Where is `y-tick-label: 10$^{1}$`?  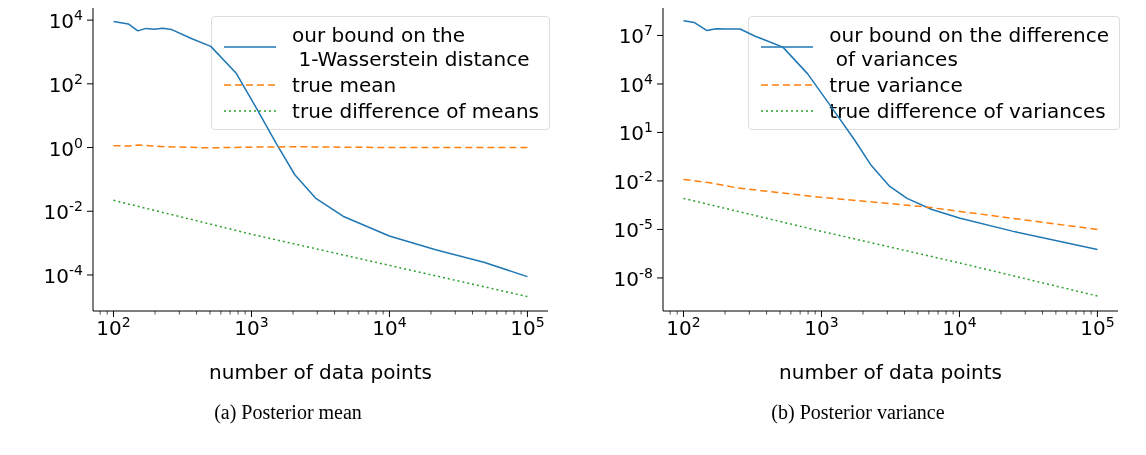 y-tick-label: 10$^{1}$ is located at coordinates (635, 132).